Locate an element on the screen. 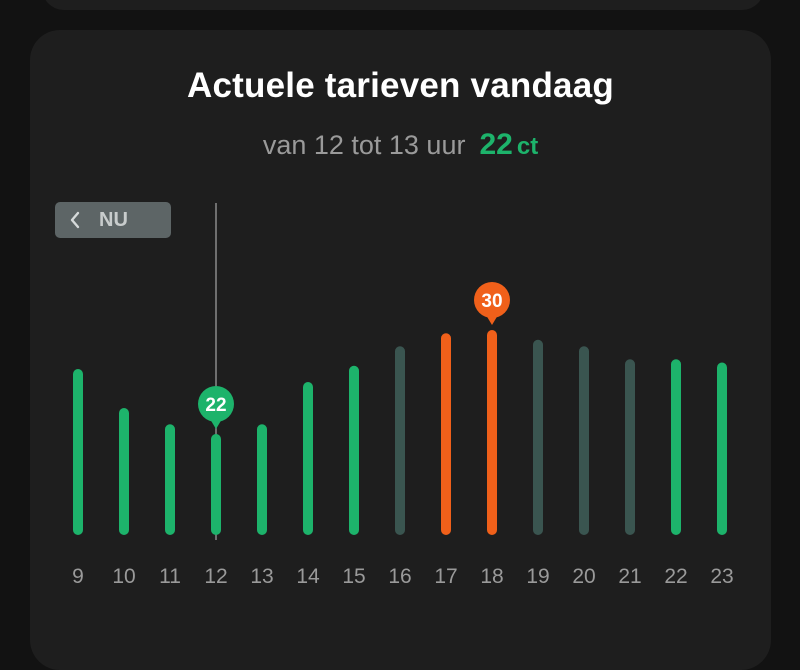  nu-button: NU is located at coordinates (113, 220).